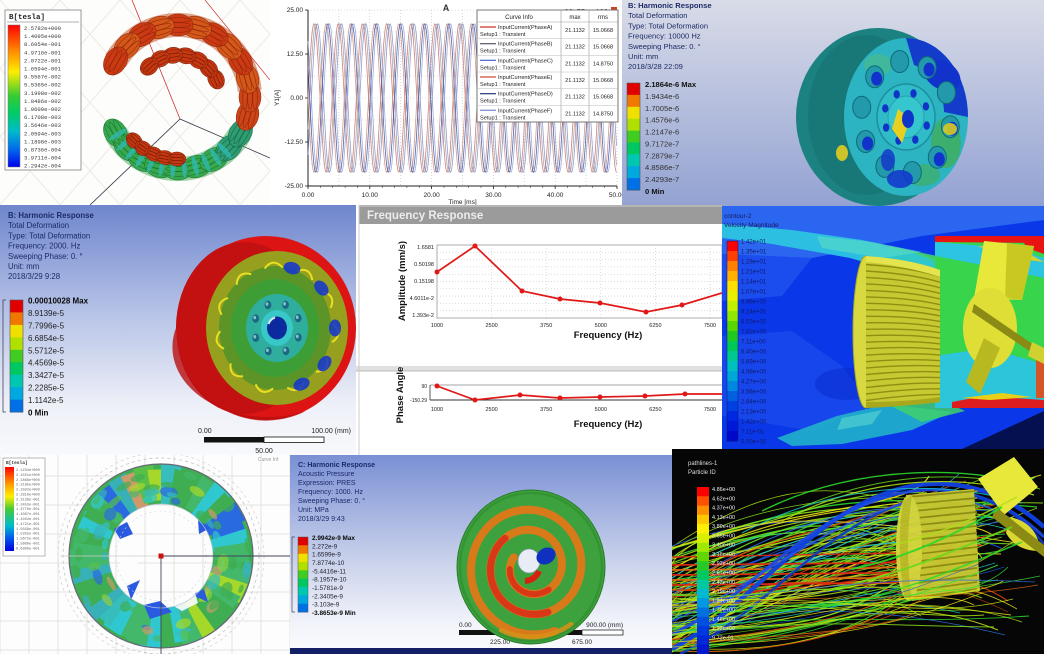 This screenshot has width=1044, height=654. What do you see at coordinates (327, 596) in the screenshot?
I see `svg-text: -2.3405e-9` at bounding box center [327, 596].